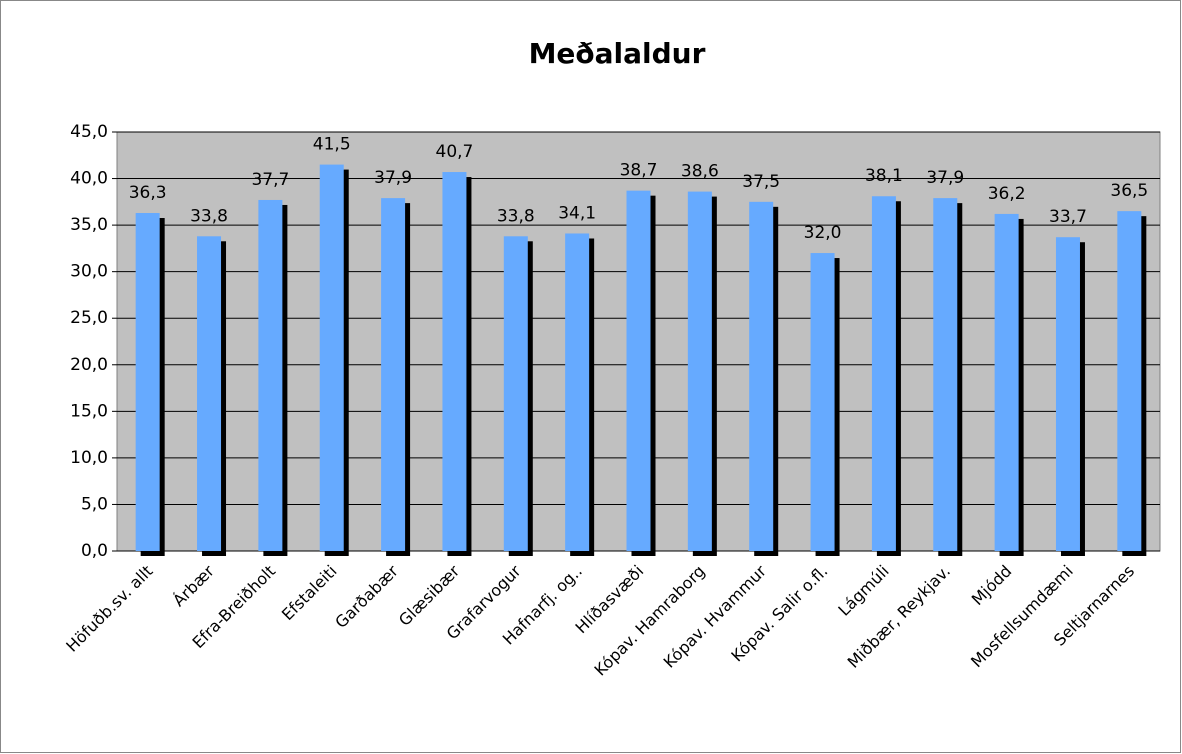 This screenshot has width=1182, height=754. I want to click on y-tick-label: 30,0, so click(89, 272).